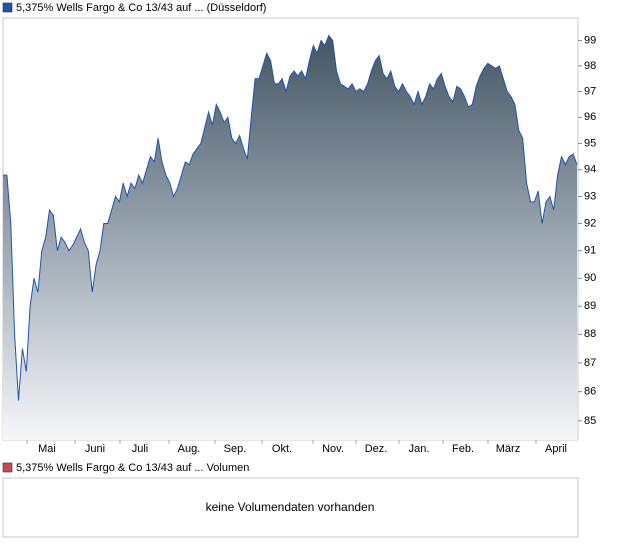  Describe the element at coordinates (282, 449) in the screenshot. I see `x-tick-label: Okt.` at that location.